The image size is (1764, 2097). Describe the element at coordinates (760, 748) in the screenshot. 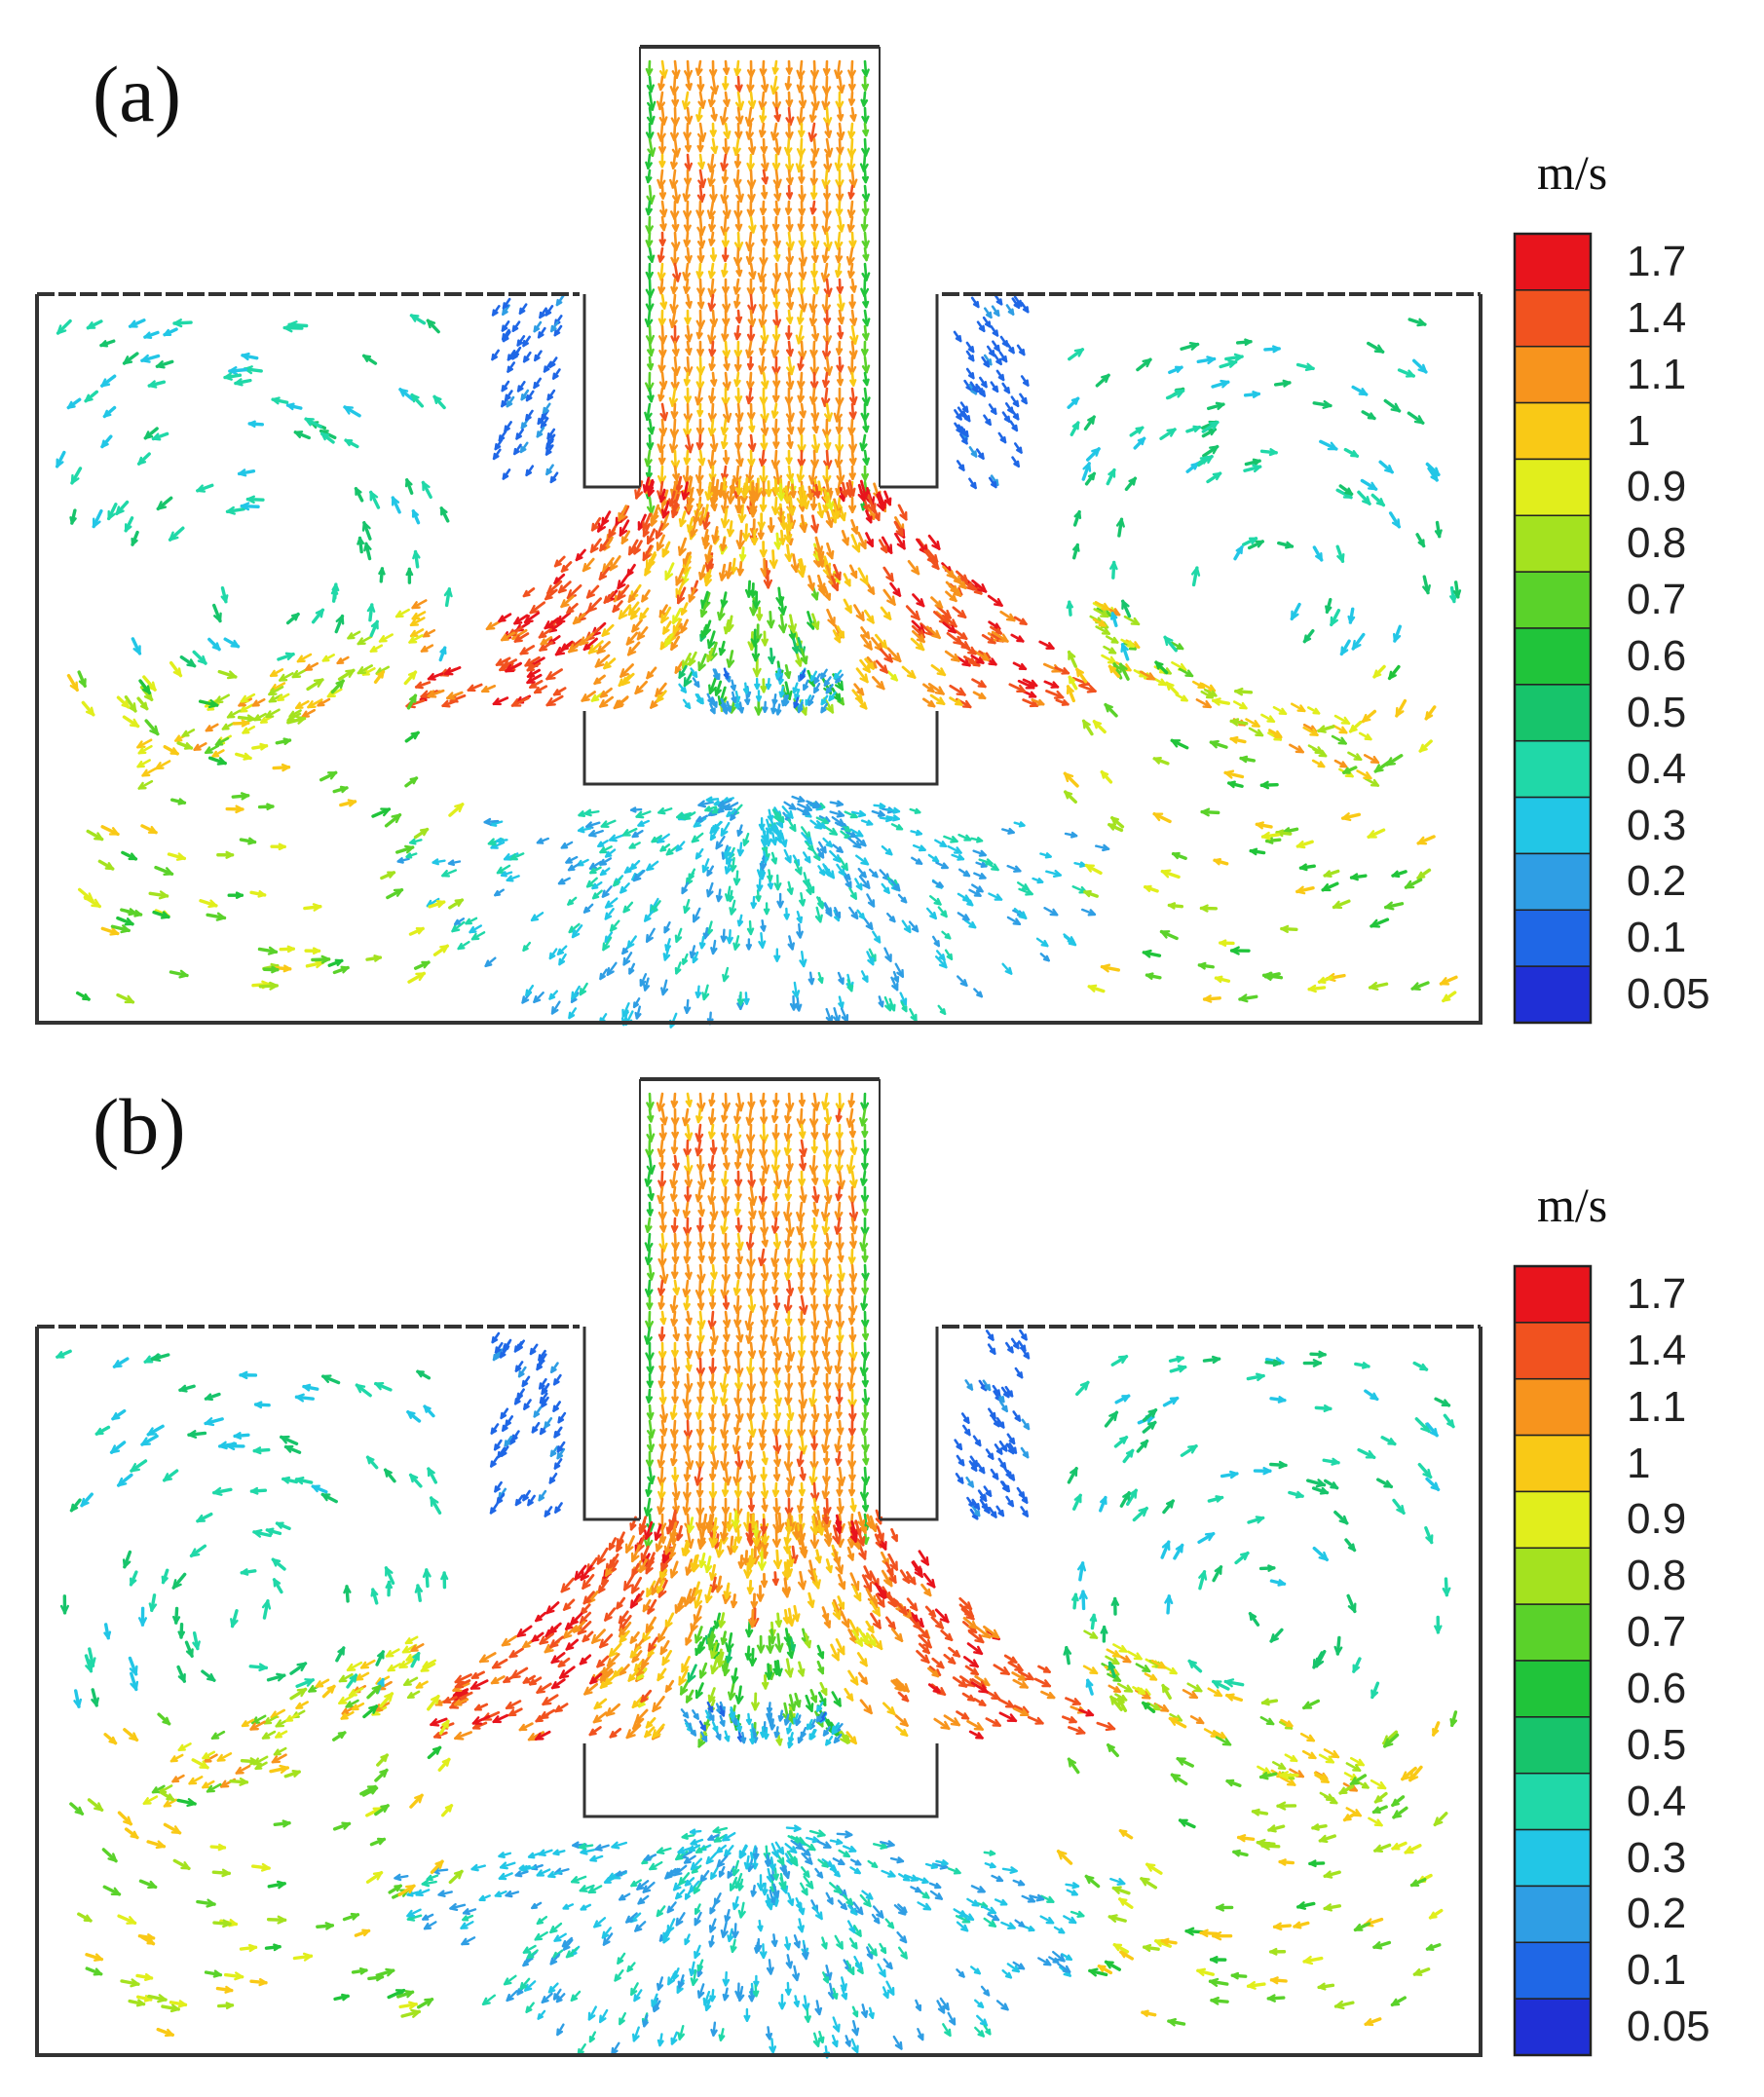

I see `impingement-plate` at that location.